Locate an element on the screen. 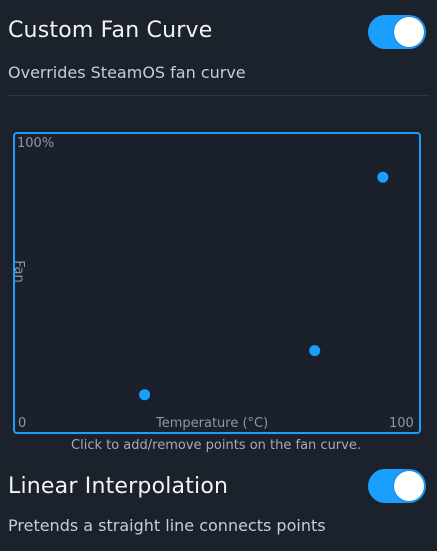 The image size is (437, 551). linear-interpolation-toggle is located at coordinates (397, 486).